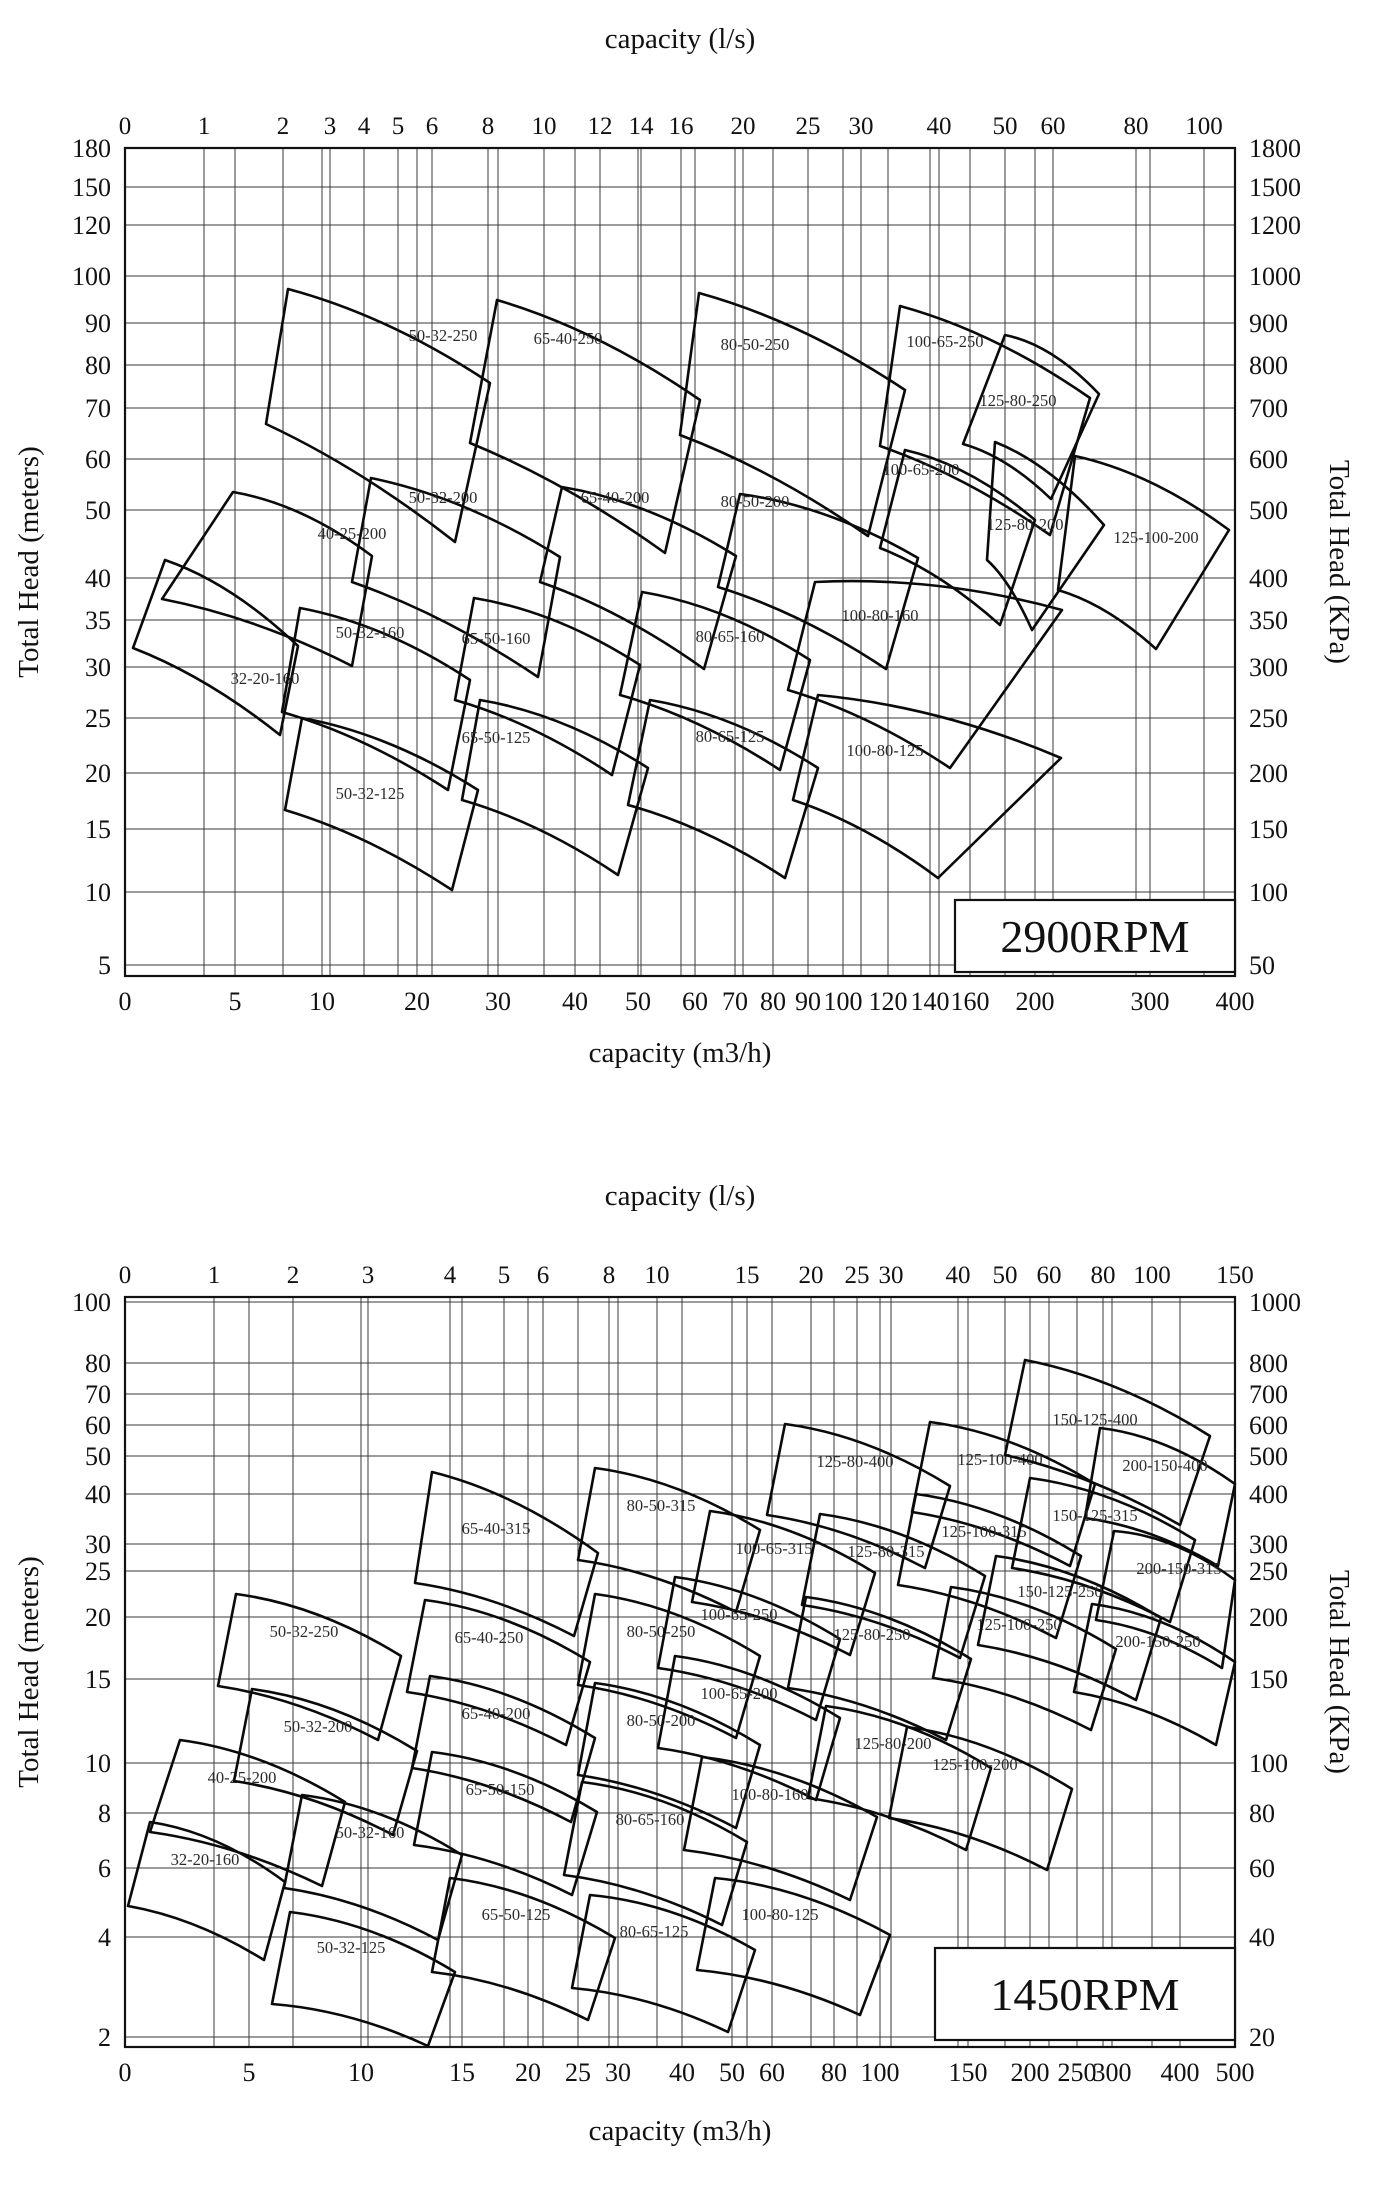  What do you see at coordinates (747, 1275) in the screenshot?
I see `x-top-tick-label: 15` at bounding box center [747, 1275].